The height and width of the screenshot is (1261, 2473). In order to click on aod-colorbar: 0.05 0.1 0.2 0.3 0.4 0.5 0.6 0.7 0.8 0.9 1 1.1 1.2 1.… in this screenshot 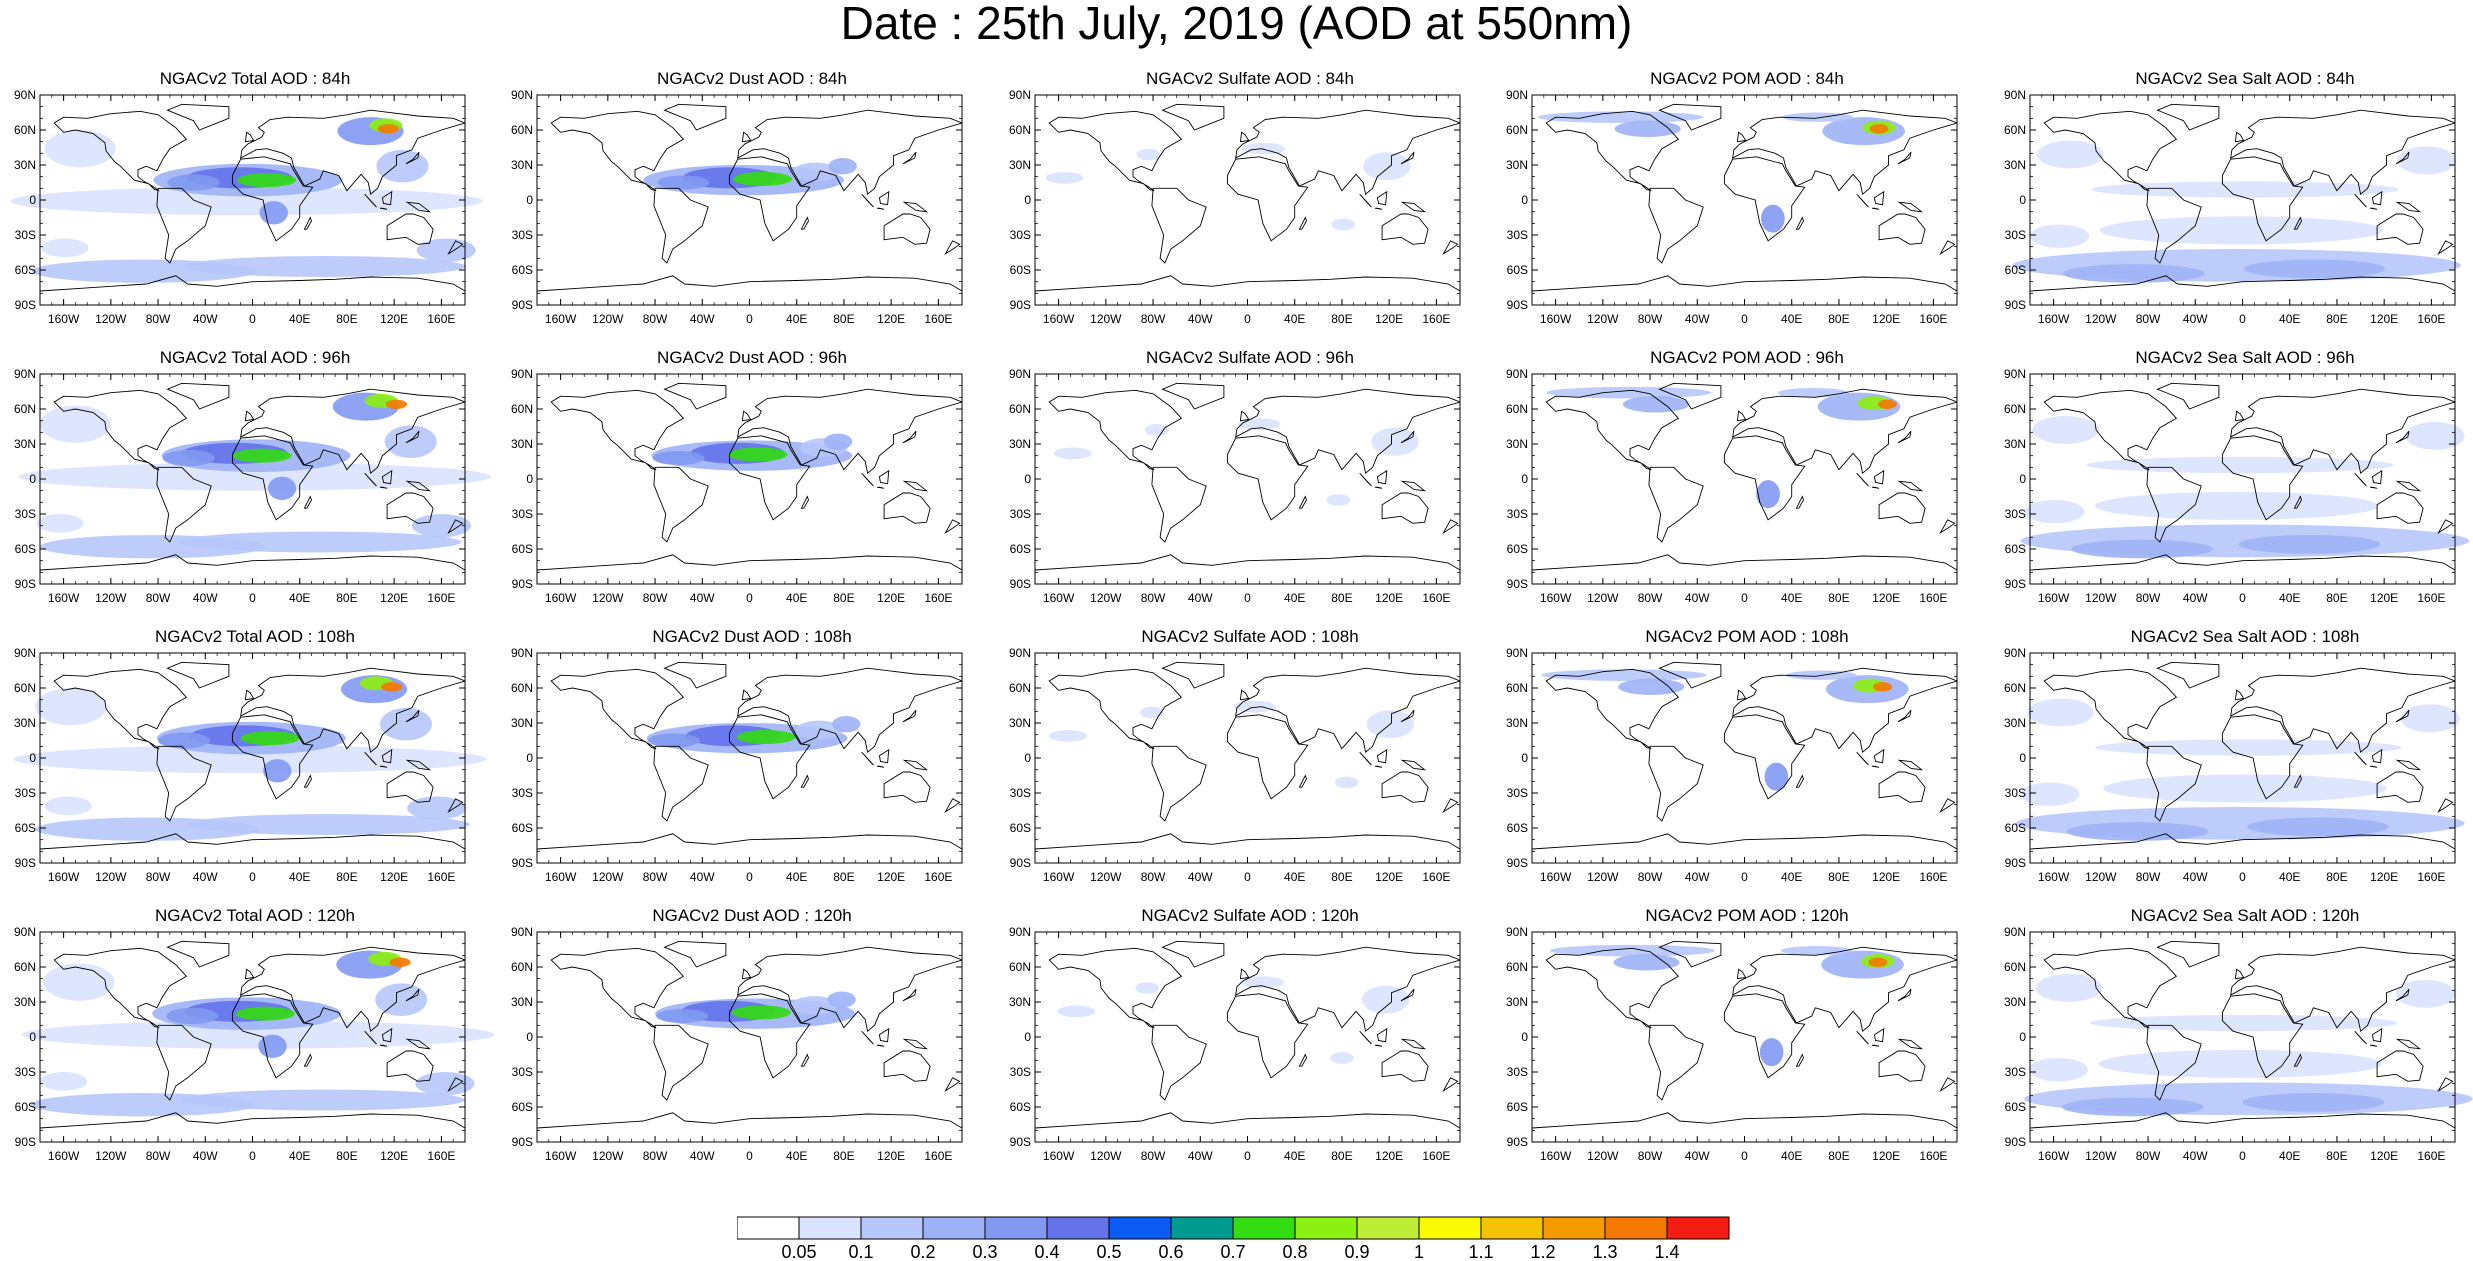, I will do `click(1233, 1238)`.